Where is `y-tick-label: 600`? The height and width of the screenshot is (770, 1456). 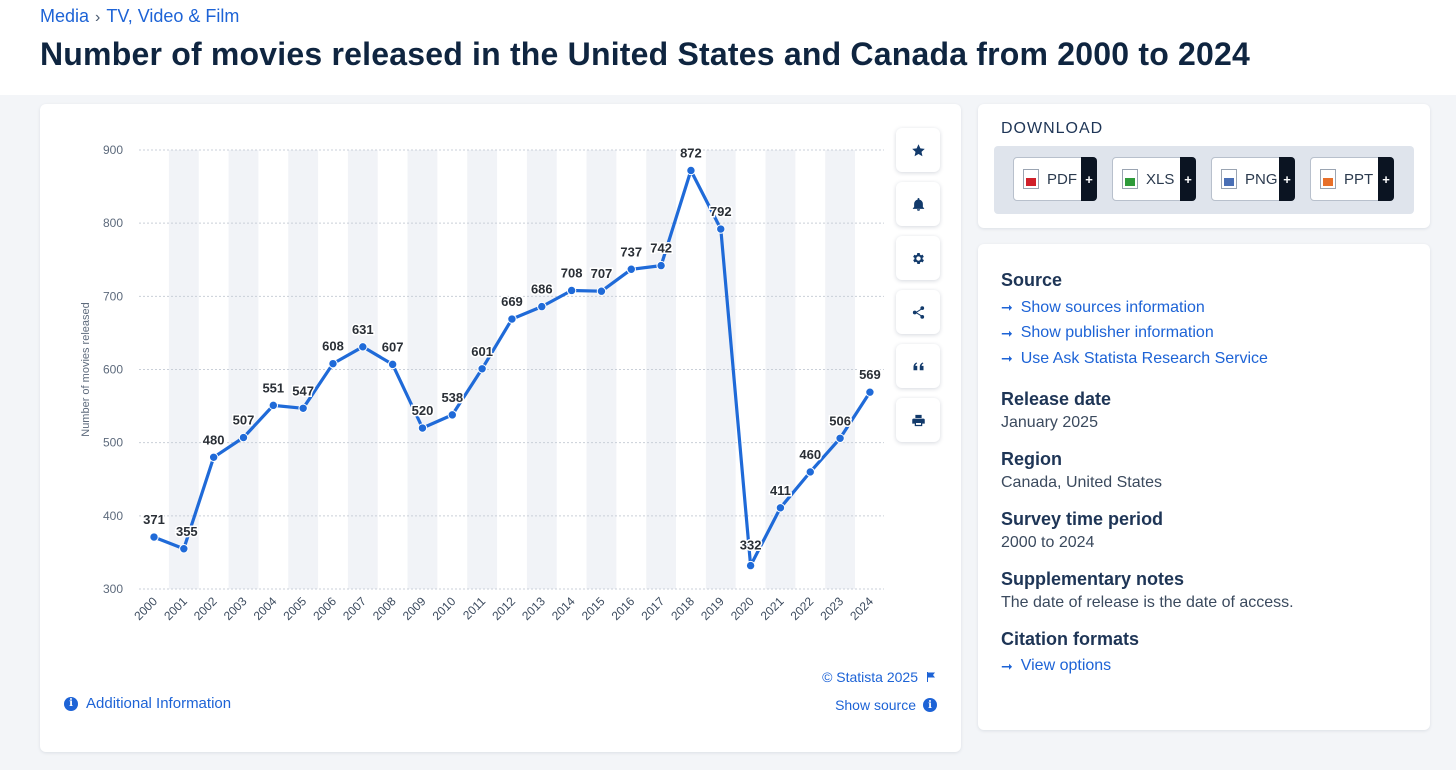
y-tick-label: 600 is located at coordinates (113, 370).